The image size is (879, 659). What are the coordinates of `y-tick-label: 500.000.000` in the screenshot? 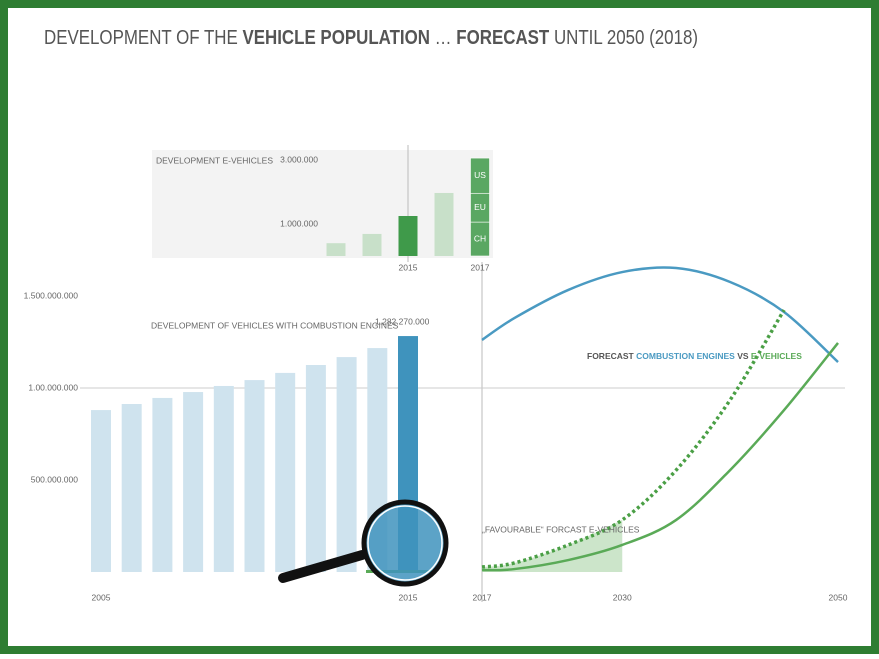 It's located at (55, 479).